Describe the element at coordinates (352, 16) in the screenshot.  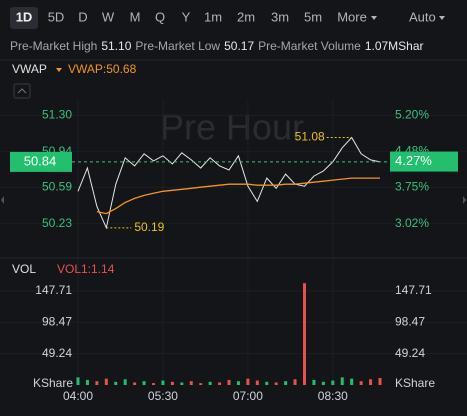
I see `toolbar-tab: More` at that location.